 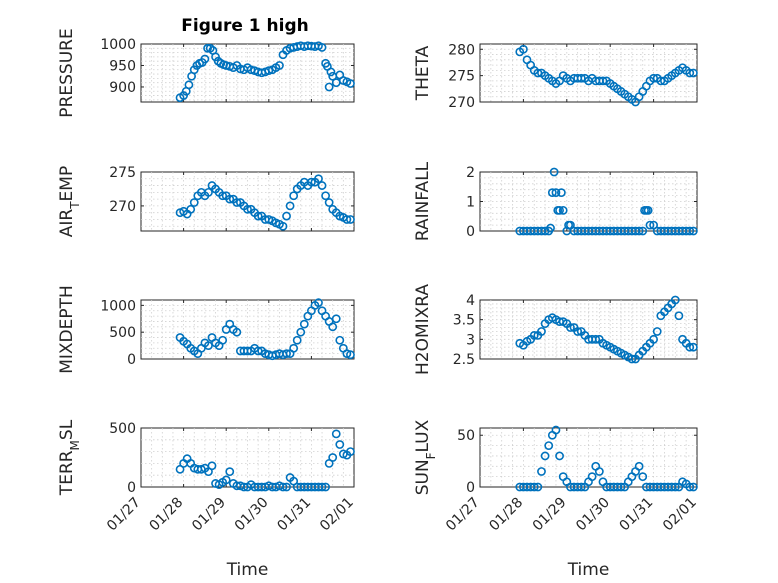 What do you see at coordinates (131, 360) in the screenshot?
I see `ytick-label-4-0: 0` at bounding box center [131, 360].